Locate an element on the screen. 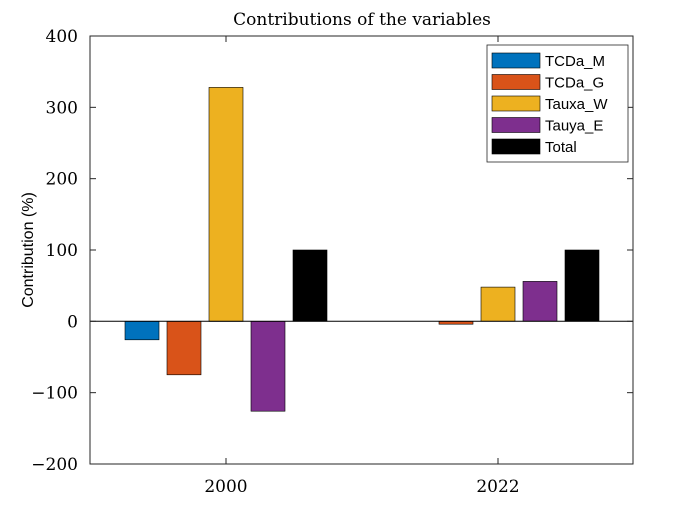  bar-total-2022 is located at coordinates (582, 285).